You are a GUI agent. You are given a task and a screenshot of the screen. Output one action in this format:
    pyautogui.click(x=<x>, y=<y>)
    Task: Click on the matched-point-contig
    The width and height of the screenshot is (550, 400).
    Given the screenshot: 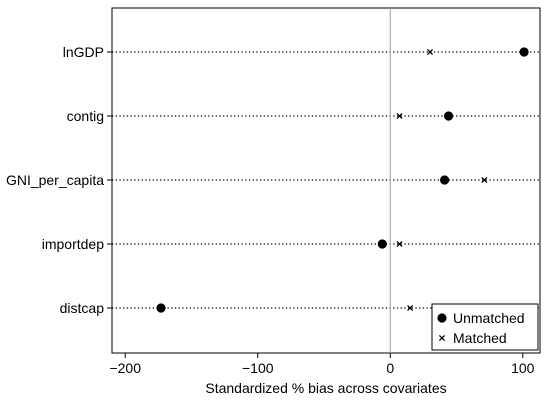 What is the action you would take?
    pyautogui.click(x=399, y=116)
    